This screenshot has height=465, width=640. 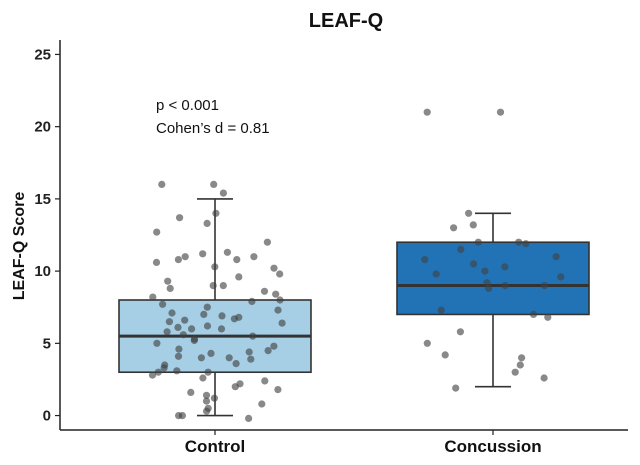 I want to click on y-tick-label: 20, so click(x=42, y=127).